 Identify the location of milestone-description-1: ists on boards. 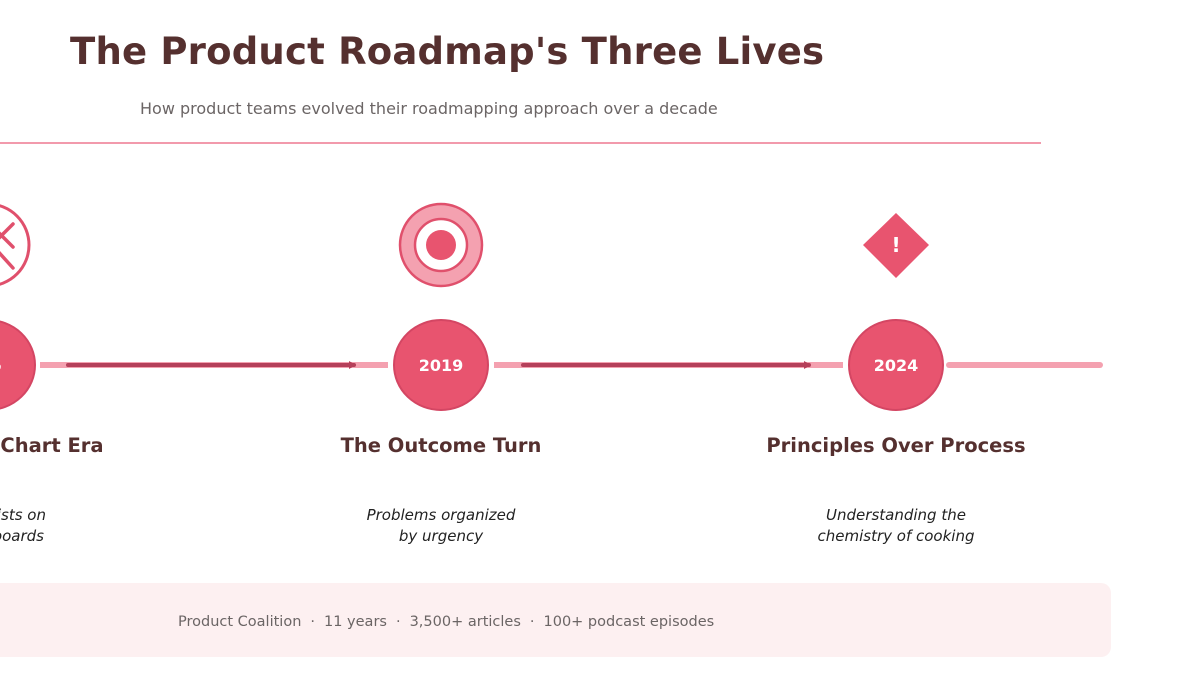
(45, 526).